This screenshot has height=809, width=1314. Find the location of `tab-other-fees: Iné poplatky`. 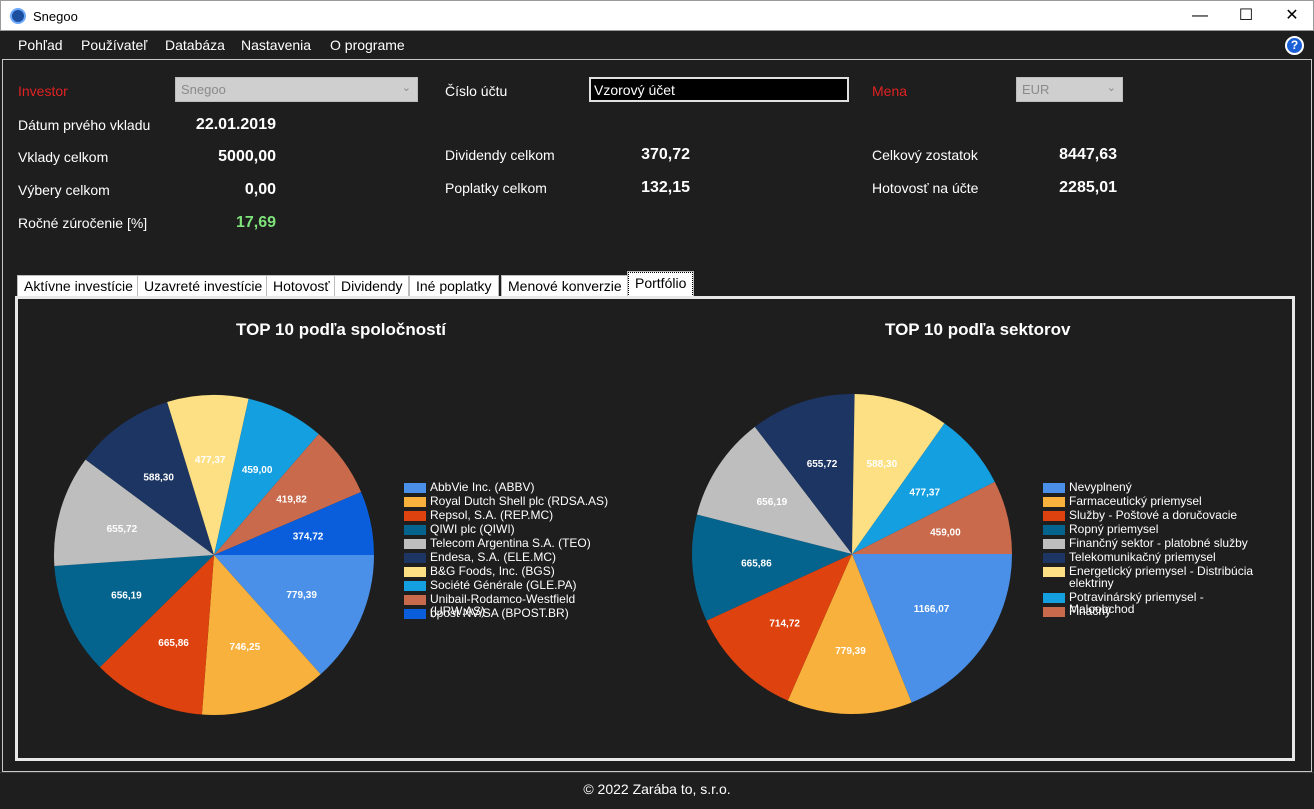

tab-other-fees: Iné poplatky is located at coordinates (454, 286).